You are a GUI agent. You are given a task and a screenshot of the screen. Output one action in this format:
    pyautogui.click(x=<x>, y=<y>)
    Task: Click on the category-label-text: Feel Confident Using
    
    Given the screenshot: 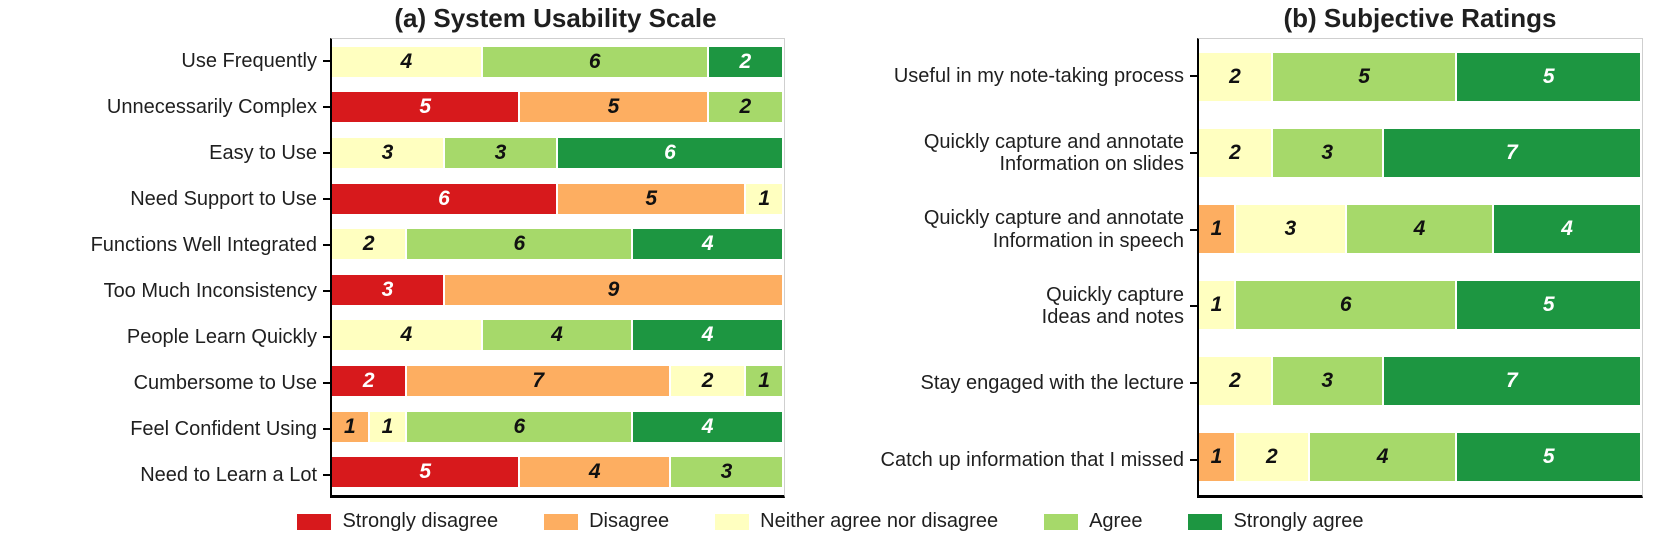 What is the action you would take?
    pyautogui.click(x=223, y=428)
    